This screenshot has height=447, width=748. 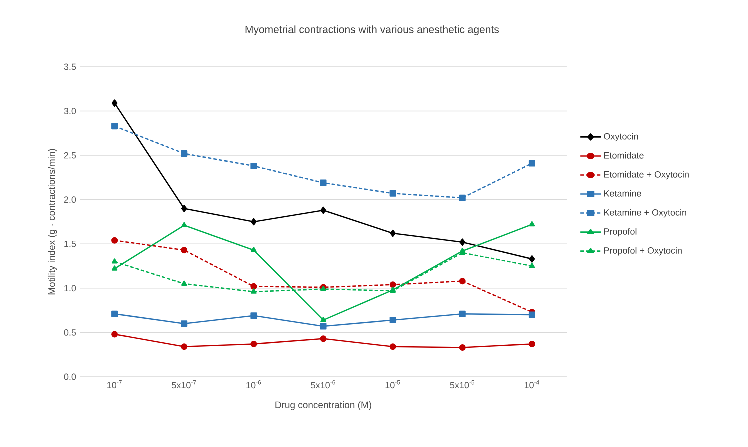 I want to click on y-tick-label: 2.0, so click(x=70, y=200).